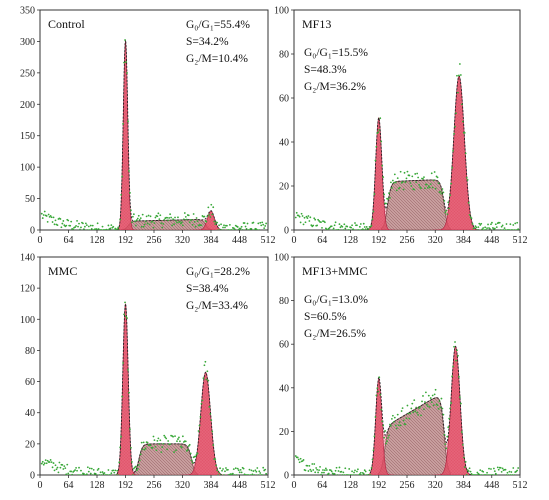 This screenshot has height=500, width=549. Describe the element at coordinates (378, 240) in the screenshot. I see `x-tick-label: 192` at that location.